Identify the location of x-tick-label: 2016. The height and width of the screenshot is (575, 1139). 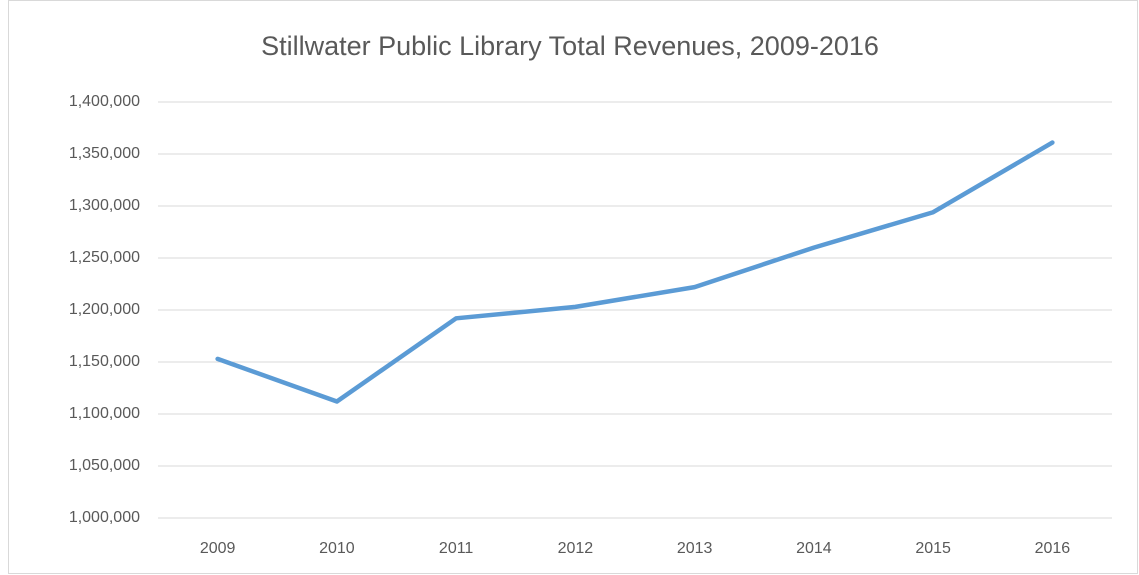
(1053, 548).